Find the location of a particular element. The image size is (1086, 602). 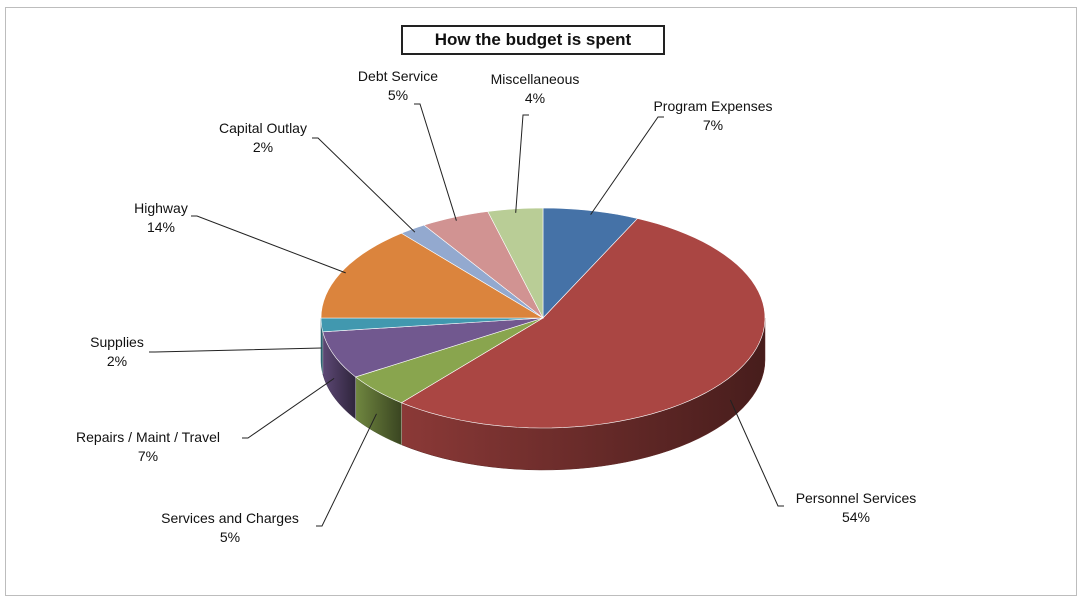

label-miscellaneous-percent: 4% is located at coordinates (535, 98).